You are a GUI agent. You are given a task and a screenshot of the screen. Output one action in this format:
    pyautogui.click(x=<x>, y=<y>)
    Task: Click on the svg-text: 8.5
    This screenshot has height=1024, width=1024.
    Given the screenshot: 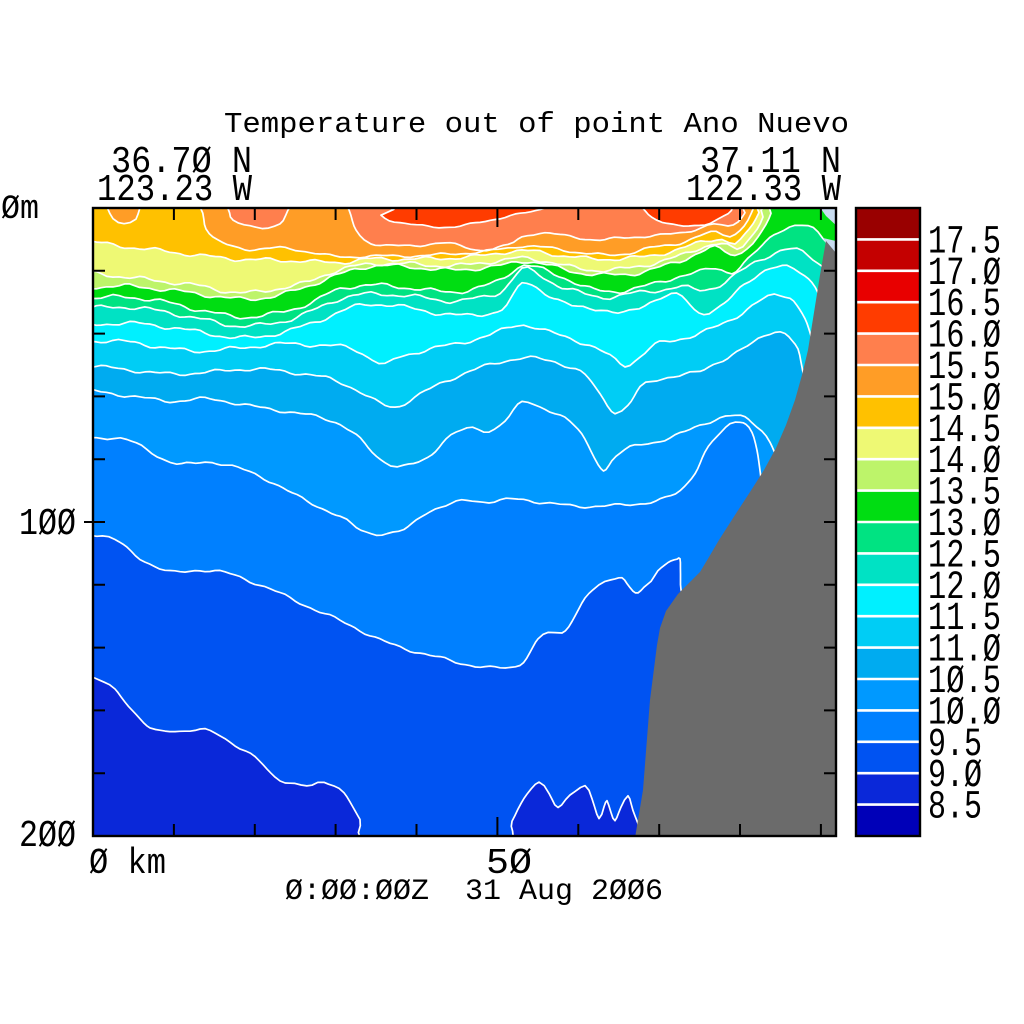 What is the action you would take?
    pyautogui.click(x=955, y=808)
    